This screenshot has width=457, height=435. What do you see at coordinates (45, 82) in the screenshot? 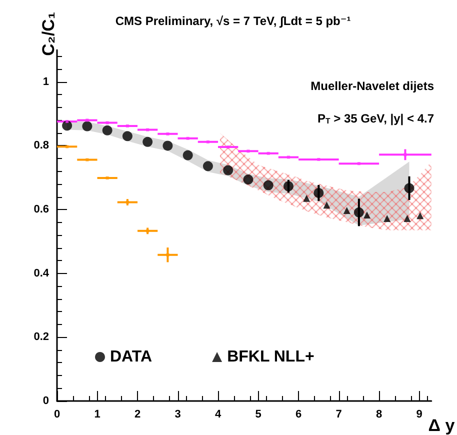
I see `y-tick-label: 1` at bounding box center [45, 82].